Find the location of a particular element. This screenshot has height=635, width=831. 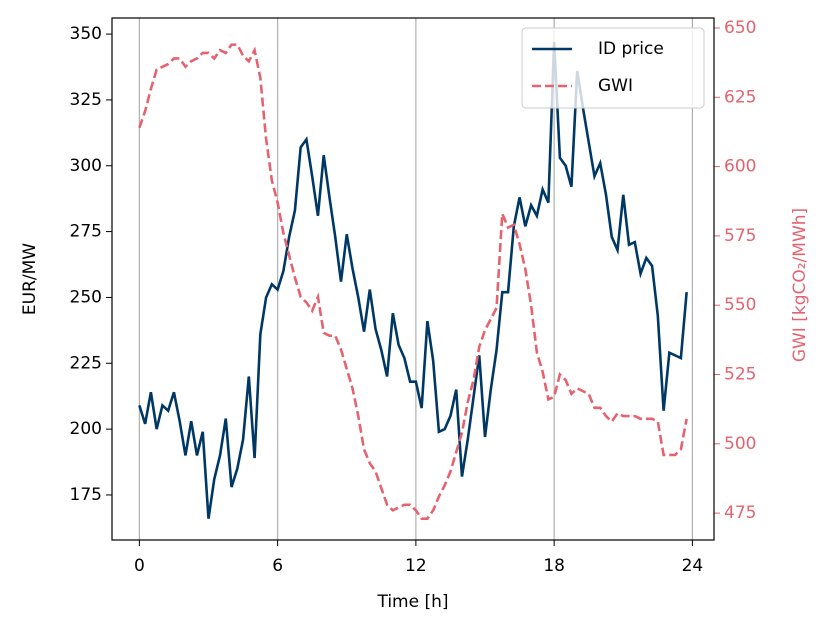

x-tick-label: 12 is located at coordinates (416, 566).